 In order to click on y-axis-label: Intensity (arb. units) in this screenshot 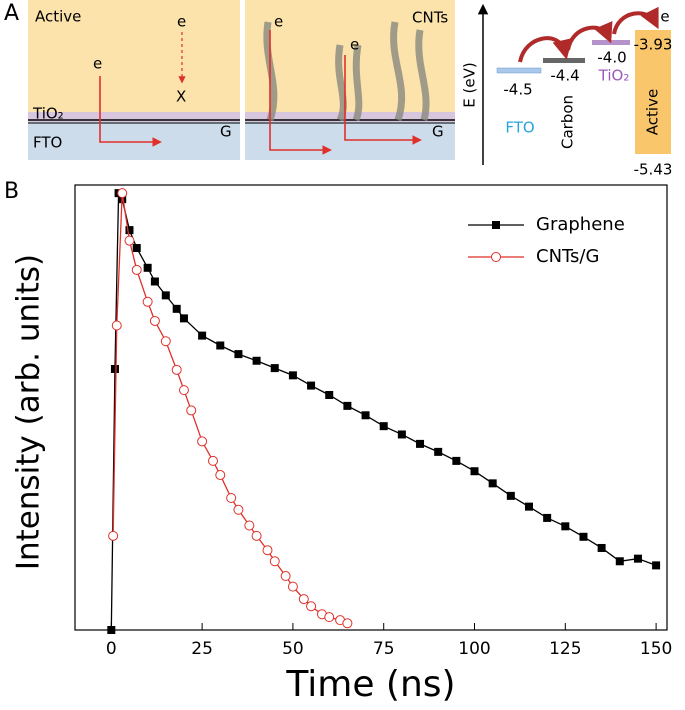, I will do `click(29, 412)`.